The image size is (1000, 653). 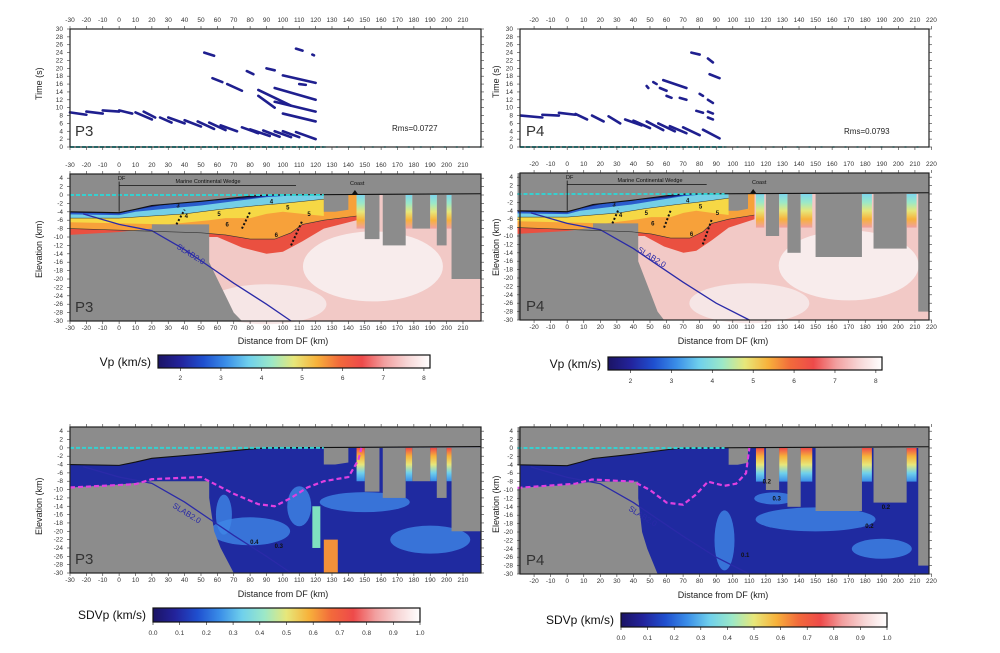 What do you see at coordinates (510, 84) in the screenshot?
I see `y-tick-label: 16` at bounding box center [510, 84].